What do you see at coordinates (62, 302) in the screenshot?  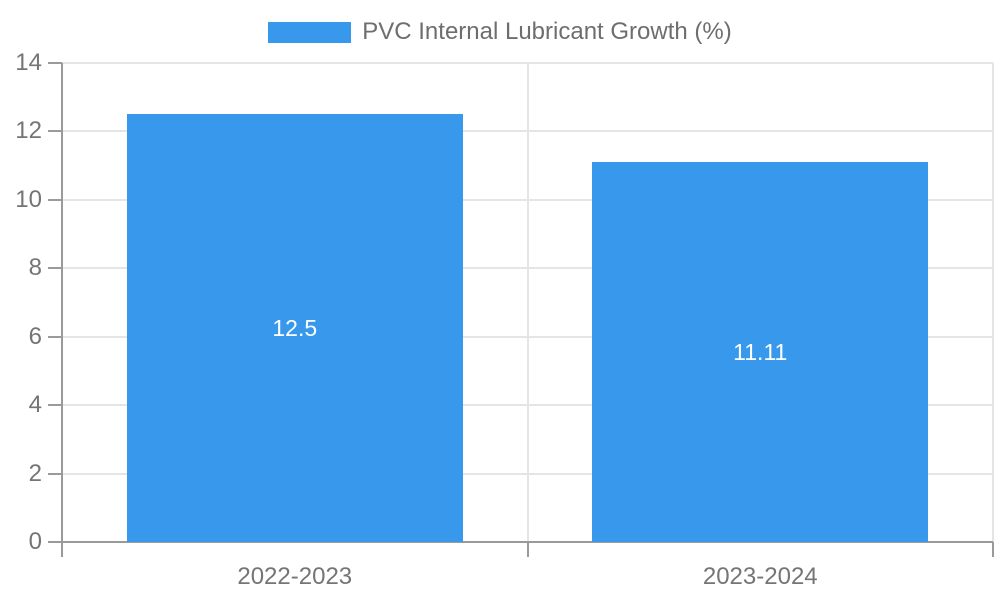 I see `y-axis-line` at bounding box center [62, 302].